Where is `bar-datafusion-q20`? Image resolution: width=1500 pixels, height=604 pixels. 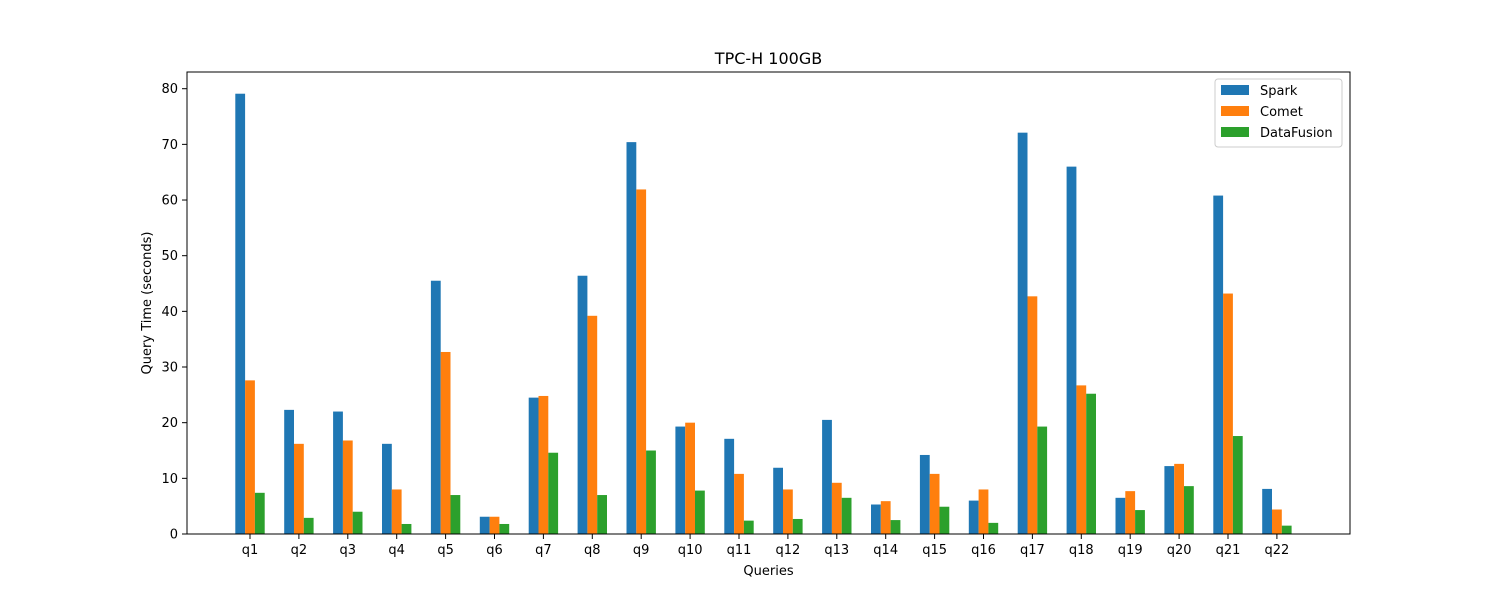
bar-datafusion-q20 is located at coordinates (1189, 510).